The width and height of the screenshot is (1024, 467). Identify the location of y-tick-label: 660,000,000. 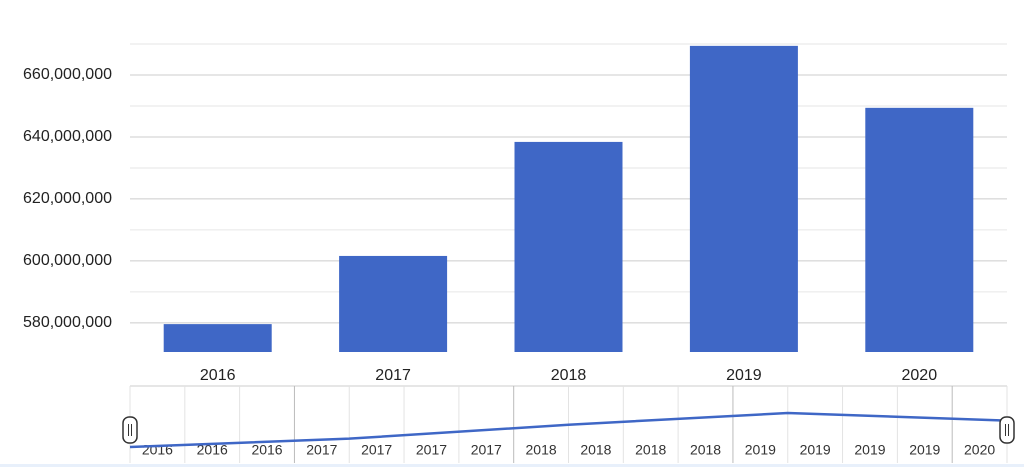
(67, 74).